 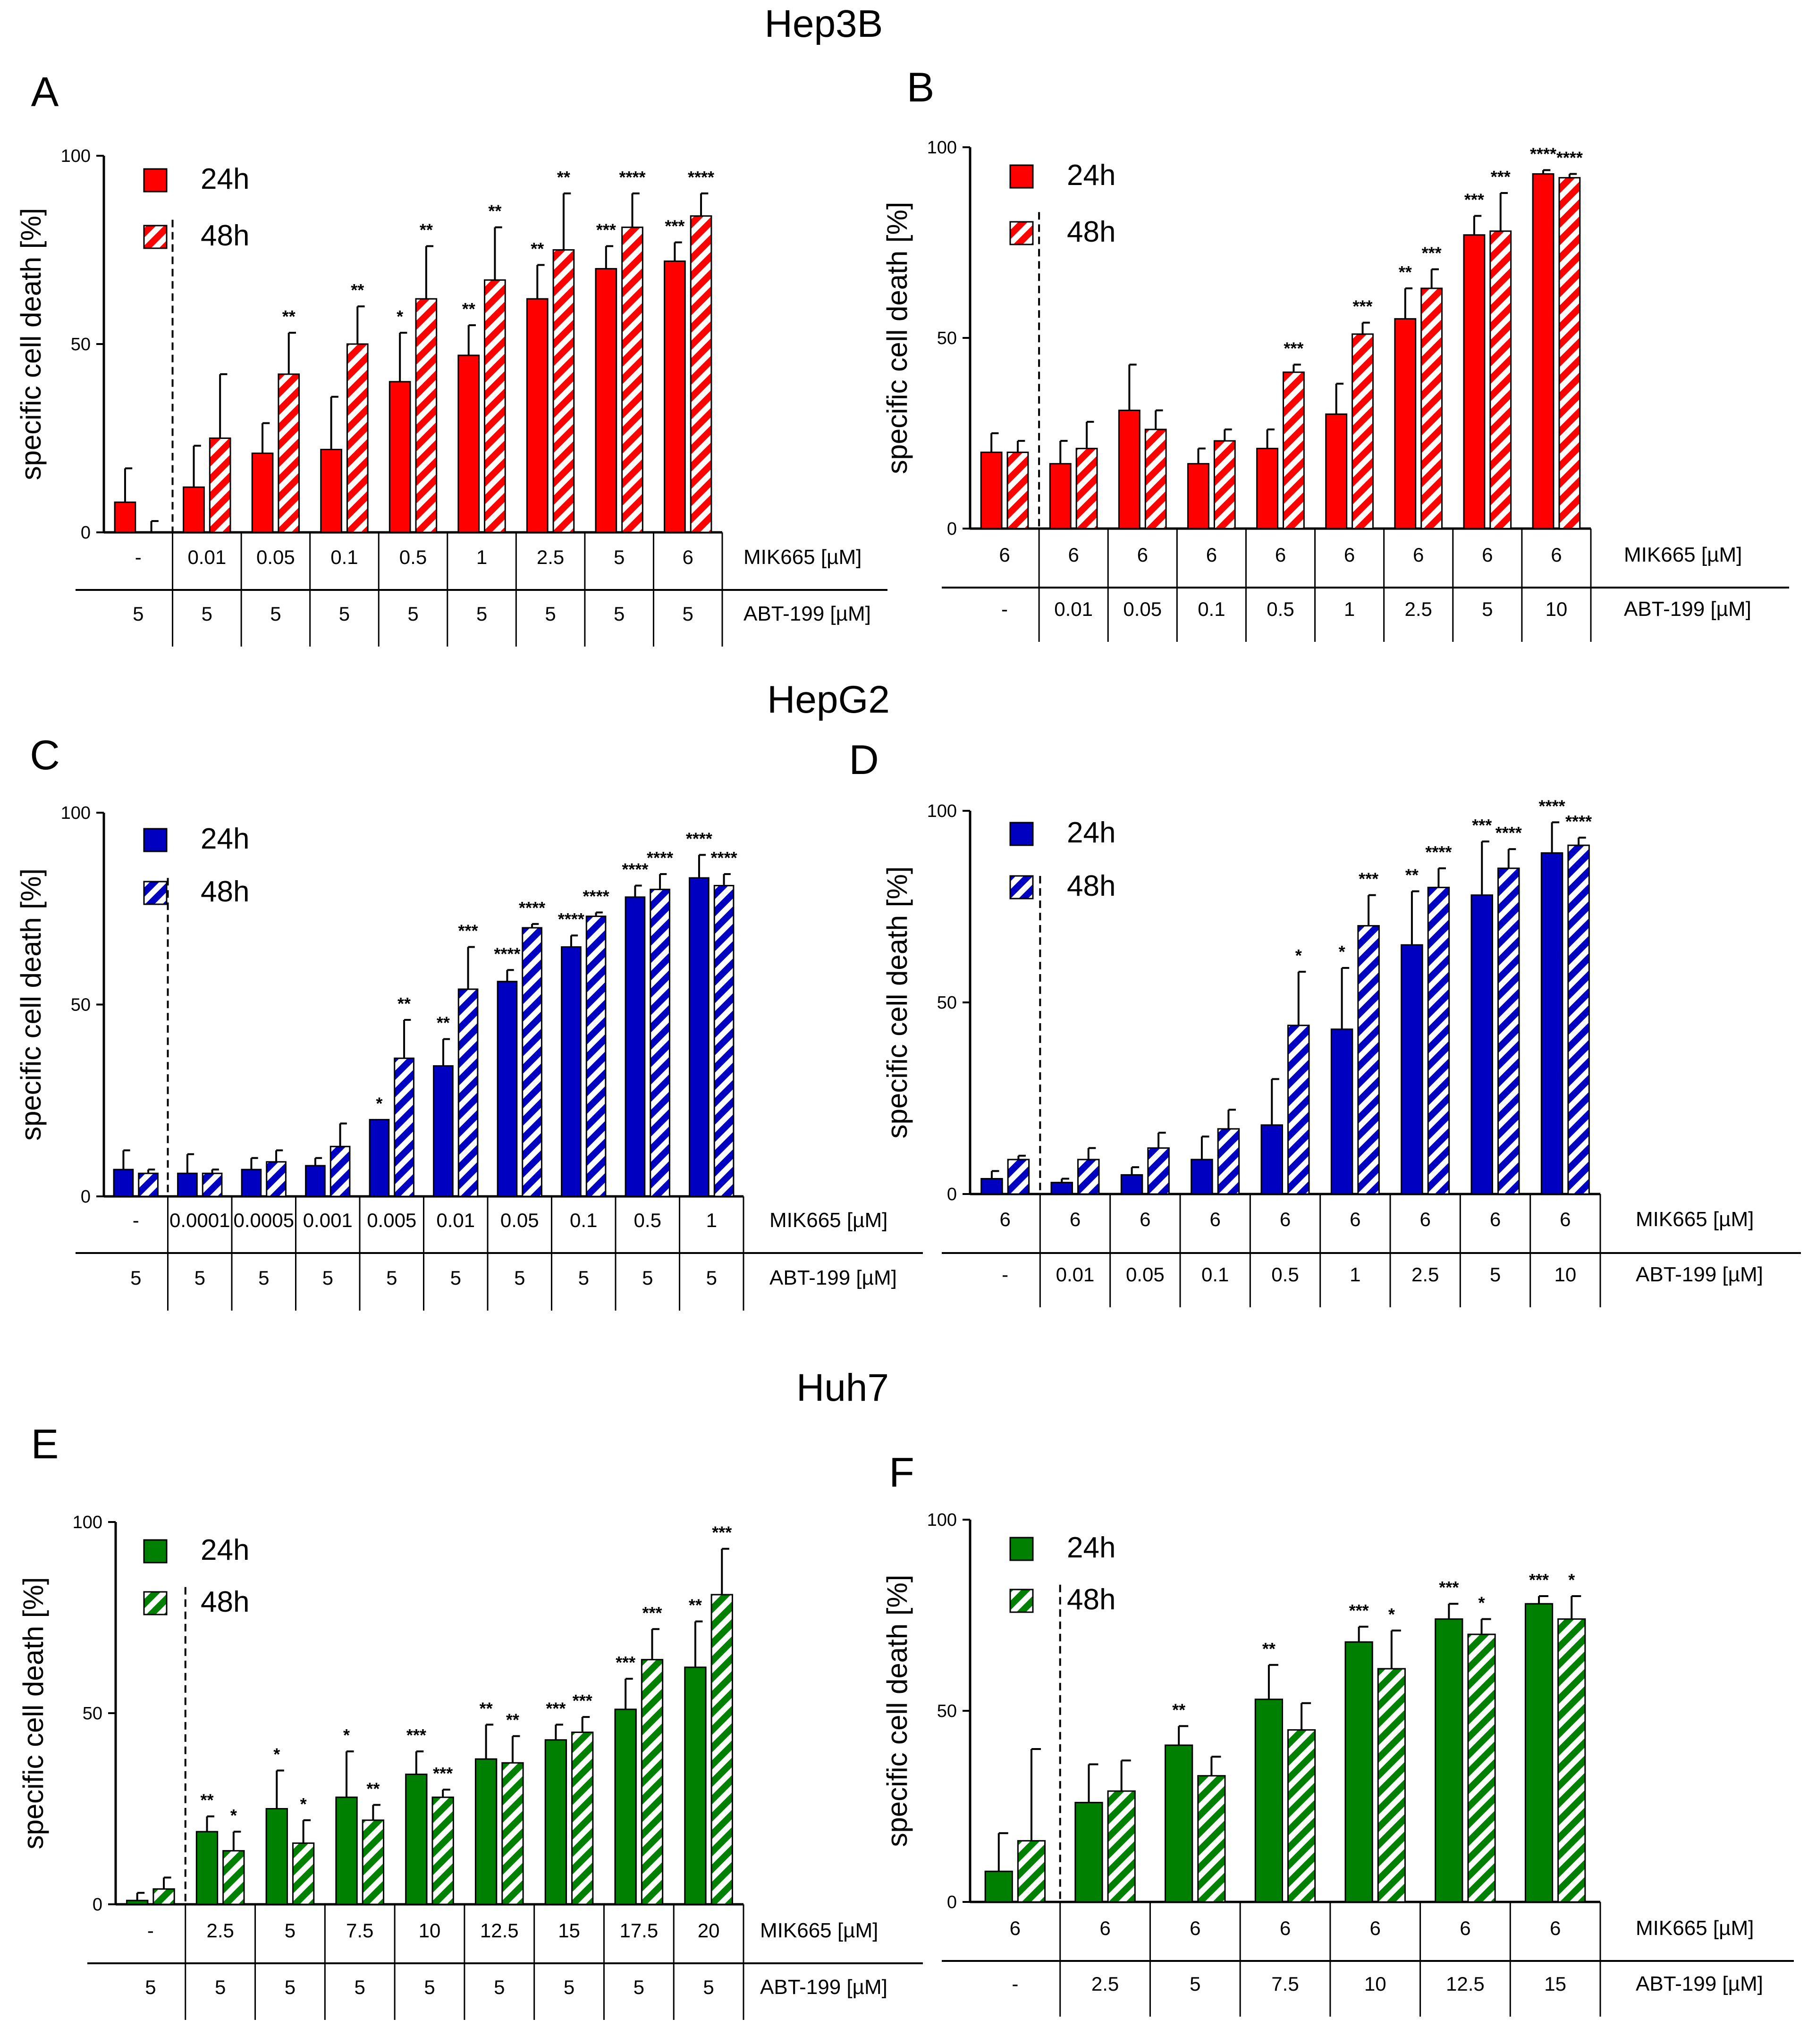 What do you see at coordinates (901, 1472) in the screenshot?
I see `panel-letter: F` at bounding box center [901, 1472].